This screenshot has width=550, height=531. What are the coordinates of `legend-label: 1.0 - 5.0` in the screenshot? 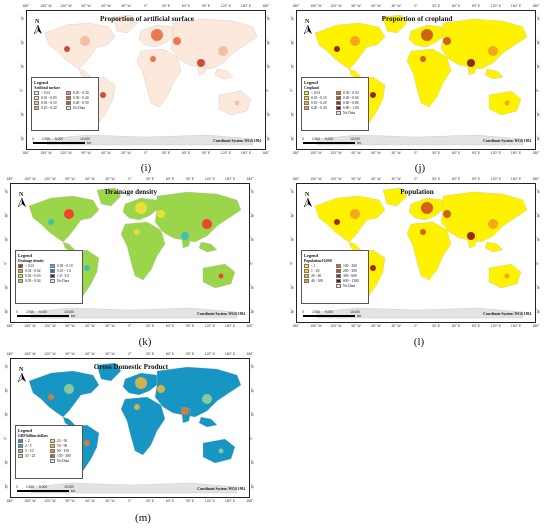 It's located at (63, 276).